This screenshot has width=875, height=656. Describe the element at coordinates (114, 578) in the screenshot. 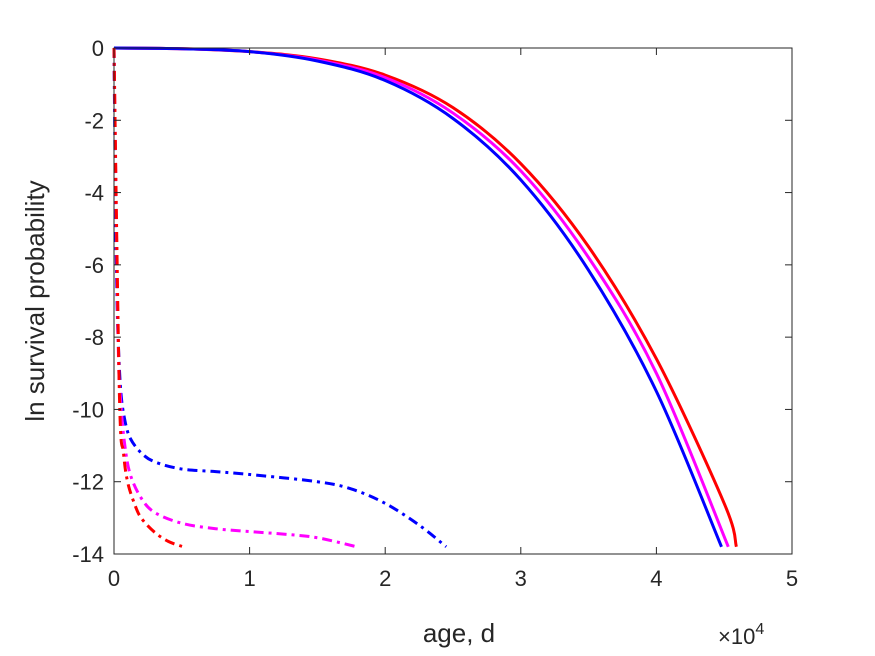

I see `x-tick-label: 0` at that location.